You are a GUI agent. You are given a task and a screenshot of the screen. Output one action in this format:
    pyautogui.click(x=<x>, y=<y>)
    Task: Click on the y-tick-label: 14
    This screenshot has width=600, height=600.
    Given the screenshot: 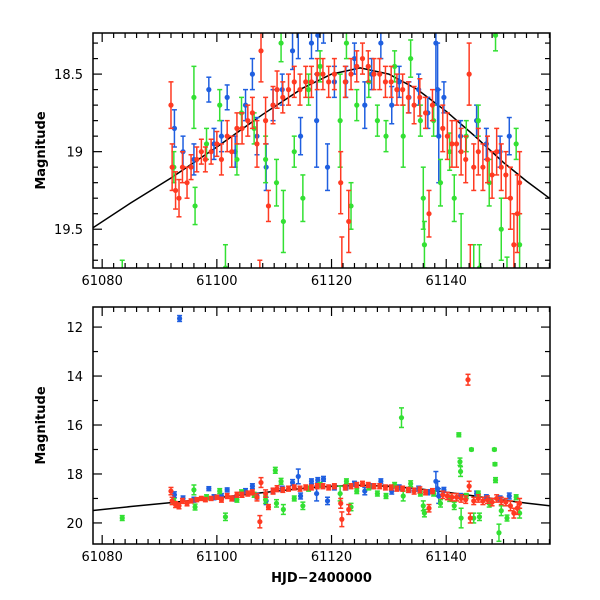 What is the action you would take?
    pyautogui.click(x=74, y=377)
    